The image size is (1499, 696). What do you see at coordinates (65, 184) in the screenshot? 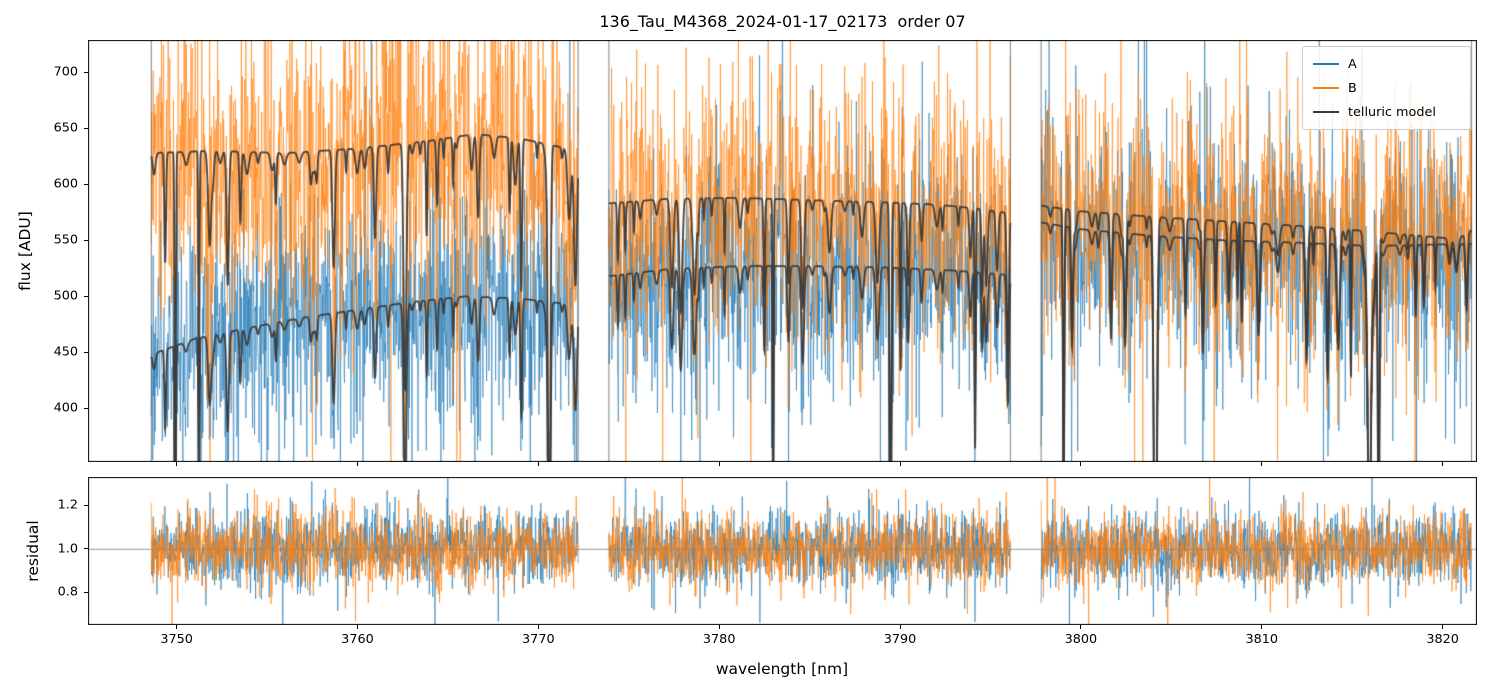
I see `flux-y-tick-label: 600` at bounding box center [65, 184].